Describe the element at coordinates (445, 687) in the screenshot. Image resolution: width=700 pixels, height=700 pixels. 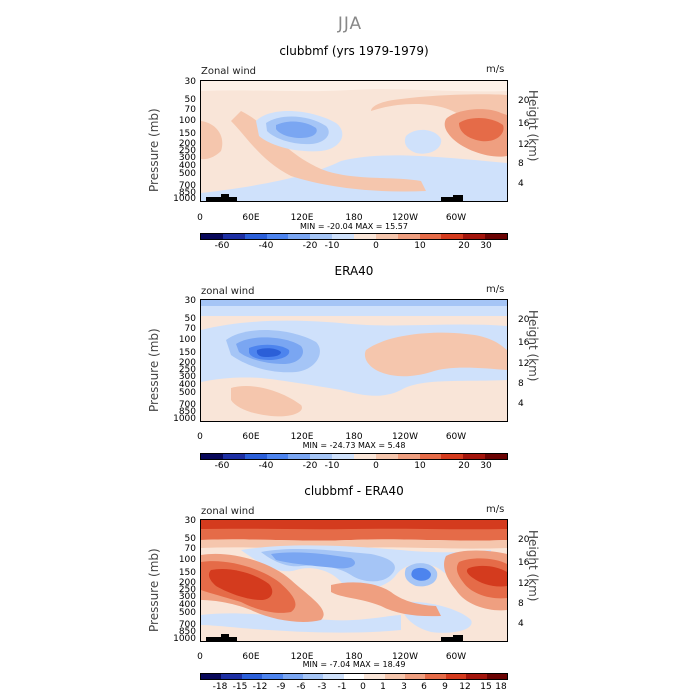
I see `colorbar-label: 9` at that location.